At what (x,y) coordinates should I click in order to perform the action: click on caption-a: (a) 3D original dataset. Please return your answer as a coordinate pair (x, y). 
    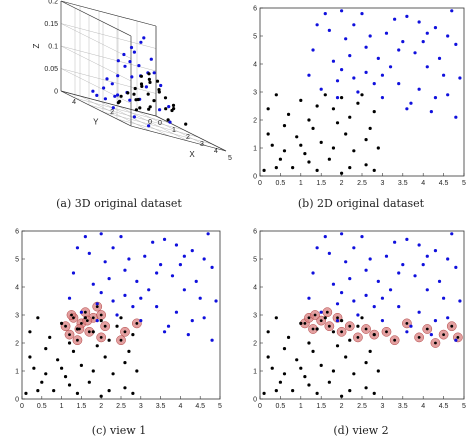
    Looking at the image, I should click on (119, 203).